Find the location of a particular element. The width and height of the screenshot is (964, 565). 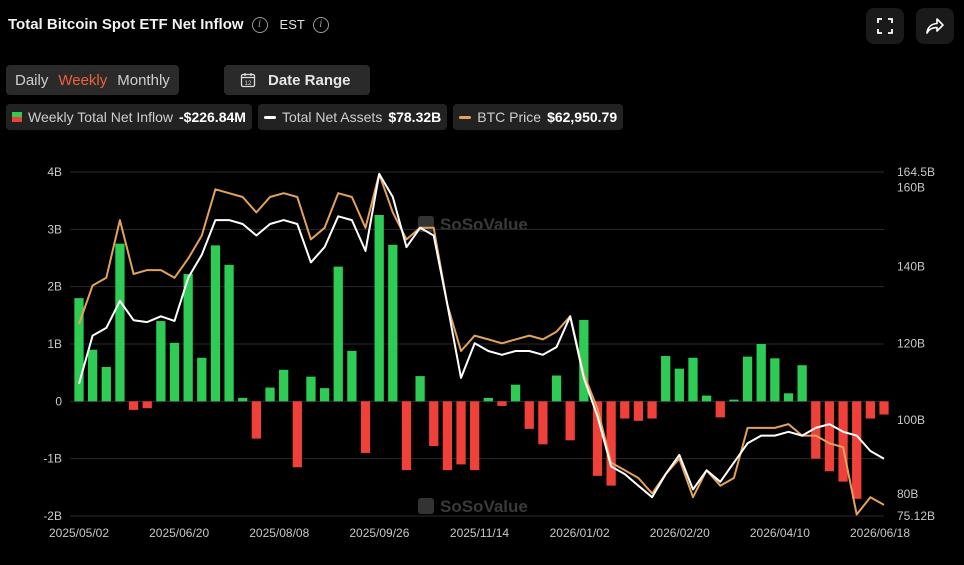

y-tick-label-left: 4B is located at coordinates (54, 172).